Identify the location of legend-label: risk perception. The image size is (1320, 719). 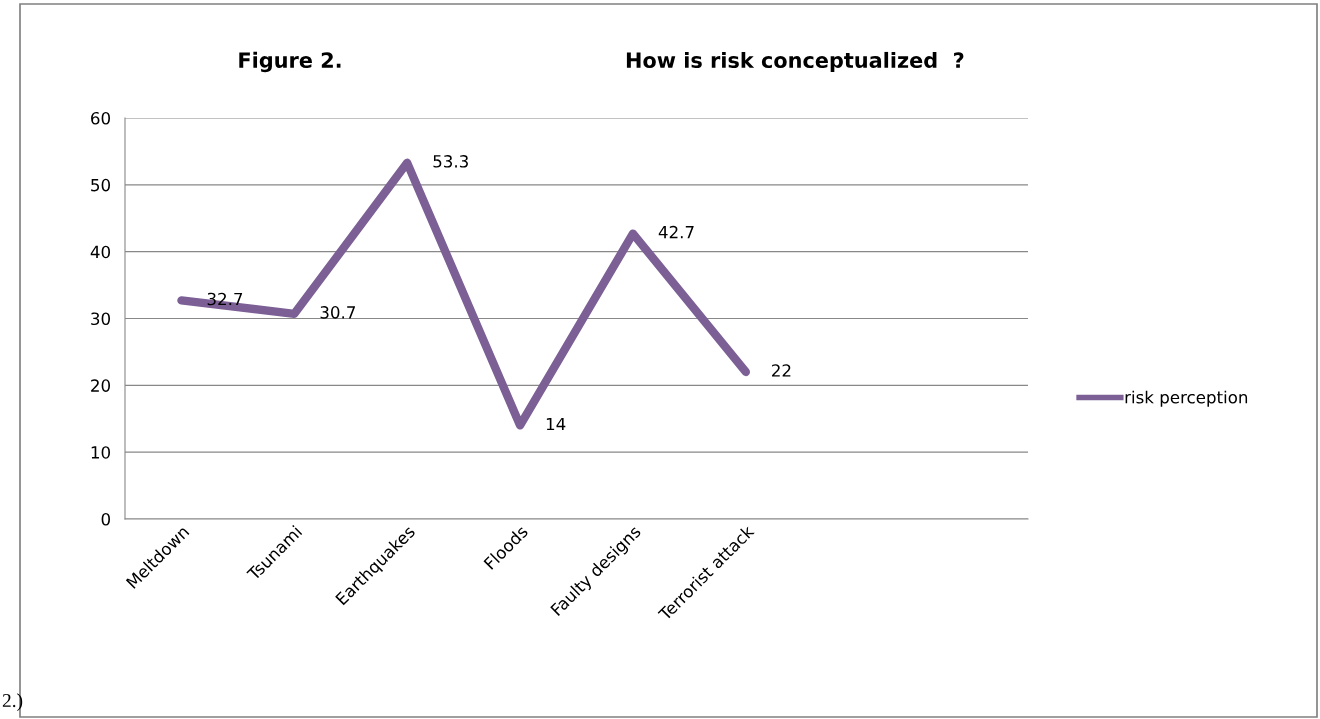
(1186, 398).